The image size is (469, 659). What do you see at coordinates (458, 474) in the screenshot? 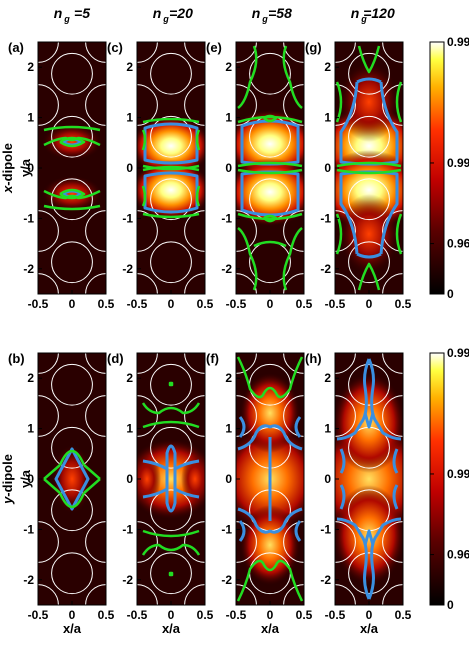
I see `colorbar-tick-label: 0.99` at bounding box center [458, 474].